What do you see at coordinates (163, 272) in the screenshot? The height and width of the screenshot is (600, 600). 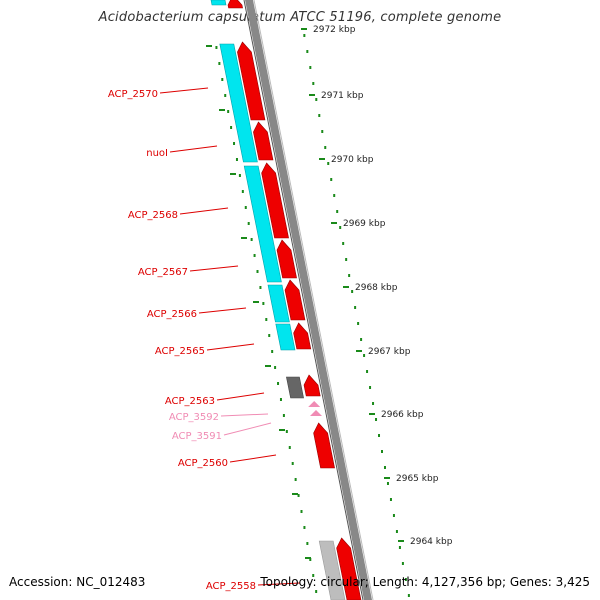 I see `gene-label: ACP_2567` at bounding box center [163, 272].